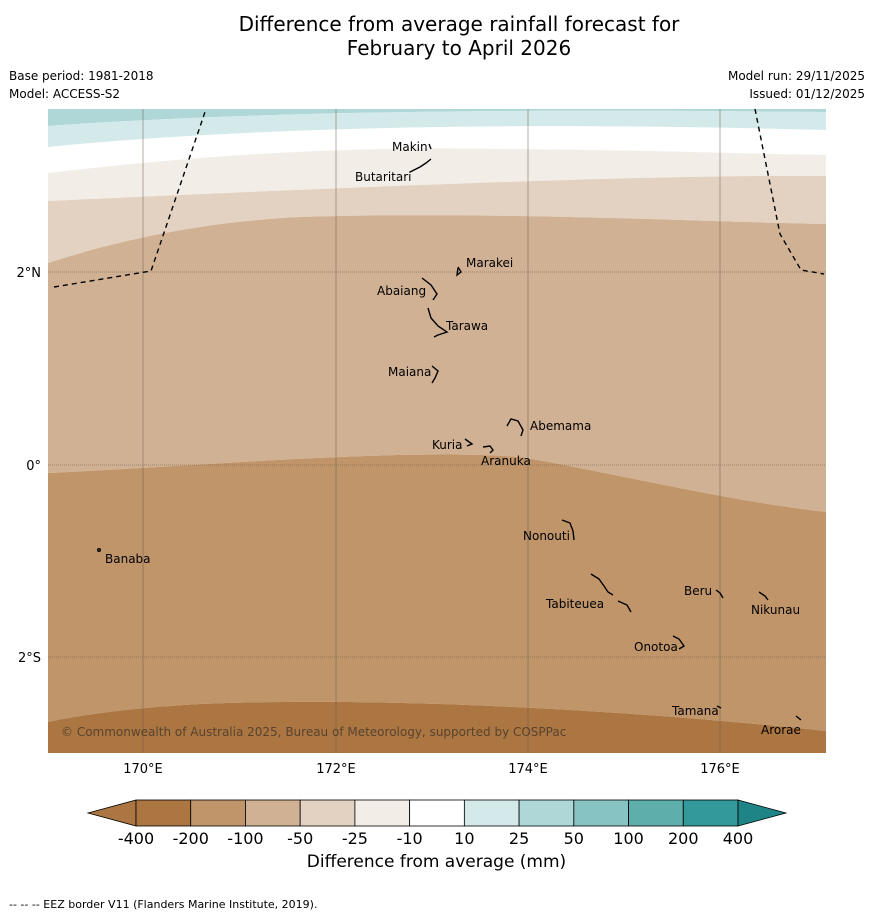  I want to click on island-abaiang-outline, so click(429, 289).